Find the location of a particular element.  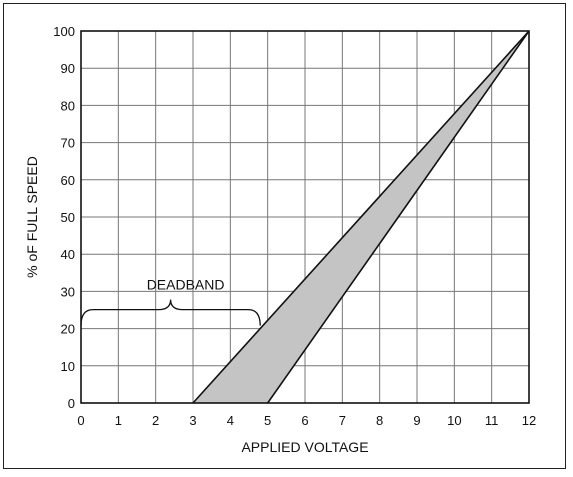

x-tick-label-3: 3 is located at coordinates (192, 420).